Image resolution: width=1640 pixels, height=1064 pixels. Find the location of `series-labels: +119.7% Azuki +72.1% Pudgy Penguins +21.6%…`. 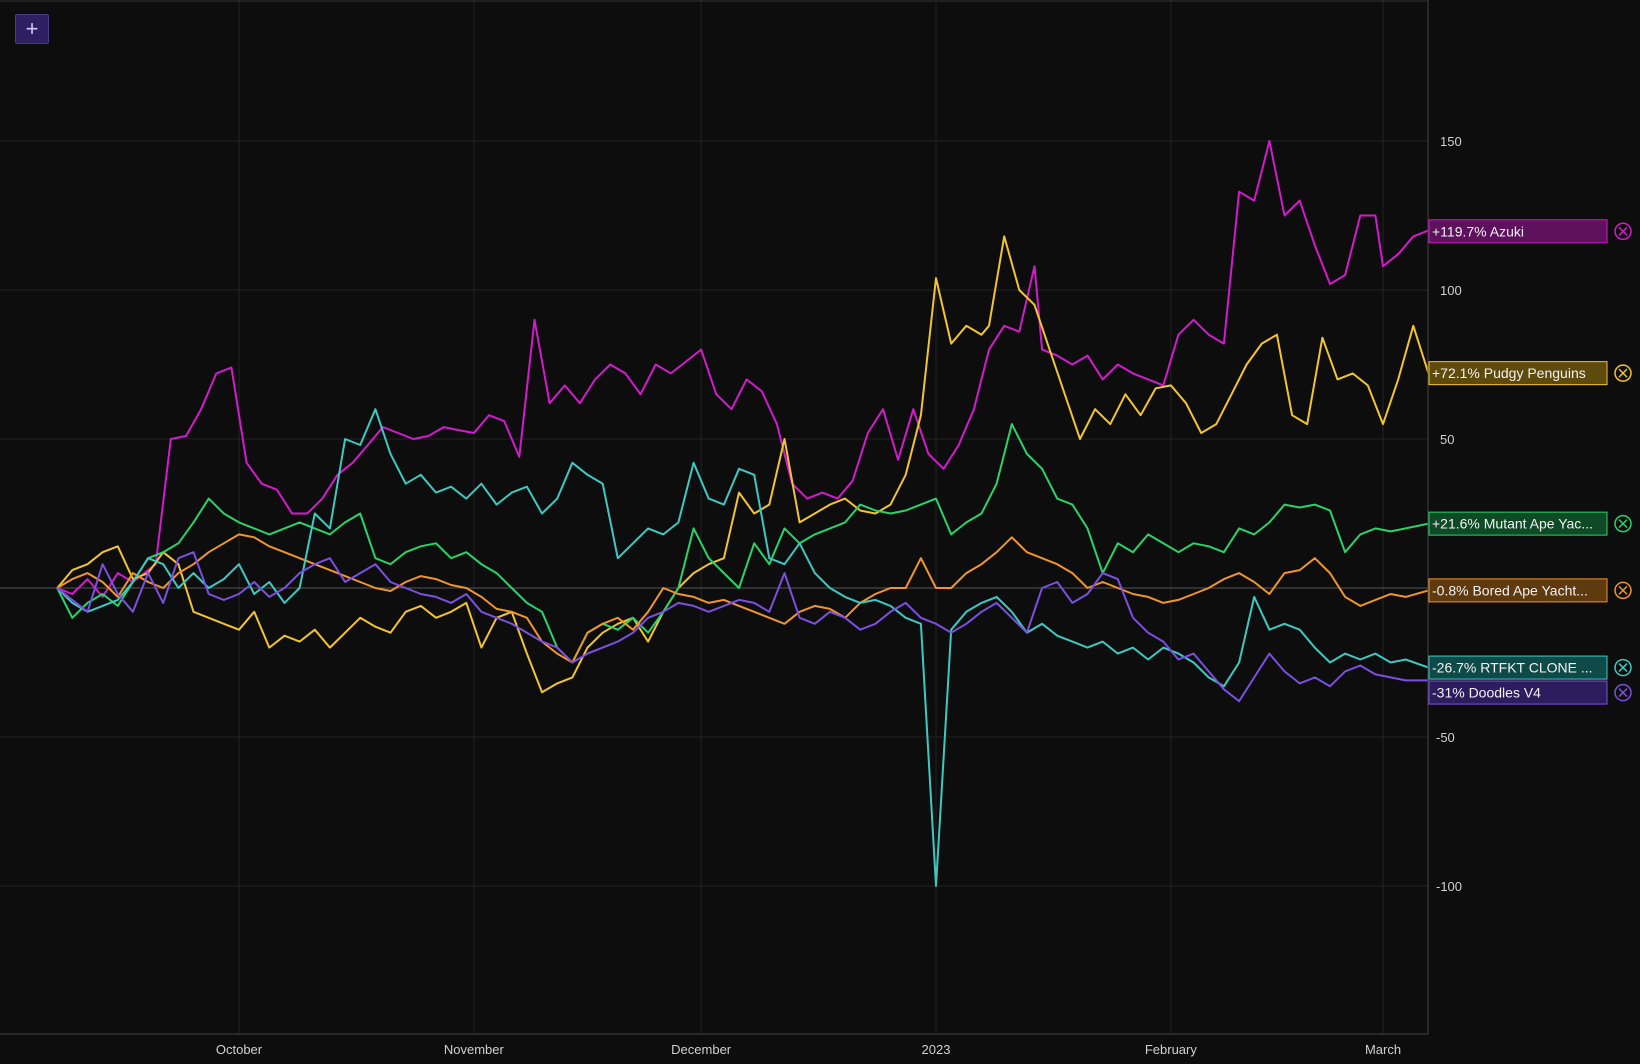

series-labels: +119.7% Azuki +72.1% Pudgy Penguins +21.6%… is located at coordinates (1530, 462).